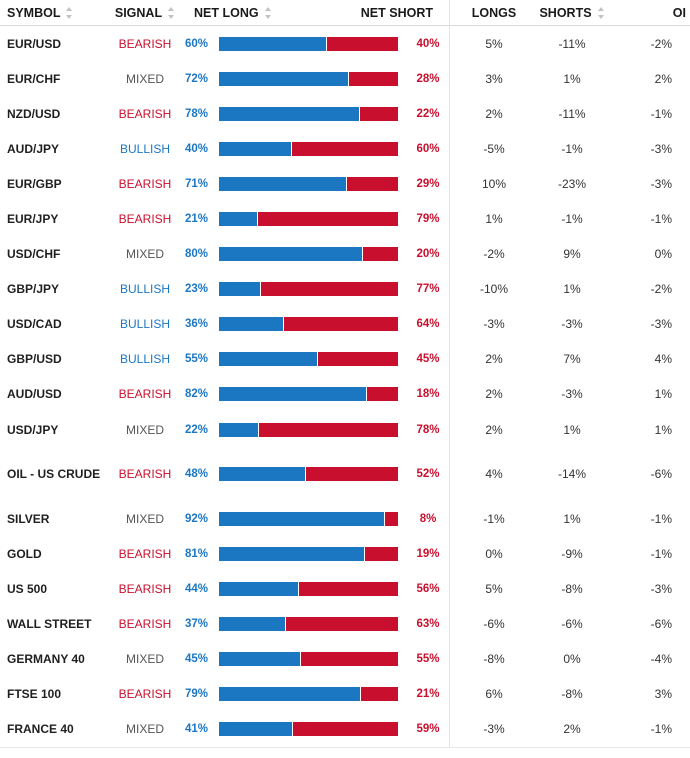 The height and width of the screenshot is (758, 690). What do you see at coordinates (33, 148) in the screenshot?
I see `symbol-link: AUD/JPY` at bounding box center [33, 148].